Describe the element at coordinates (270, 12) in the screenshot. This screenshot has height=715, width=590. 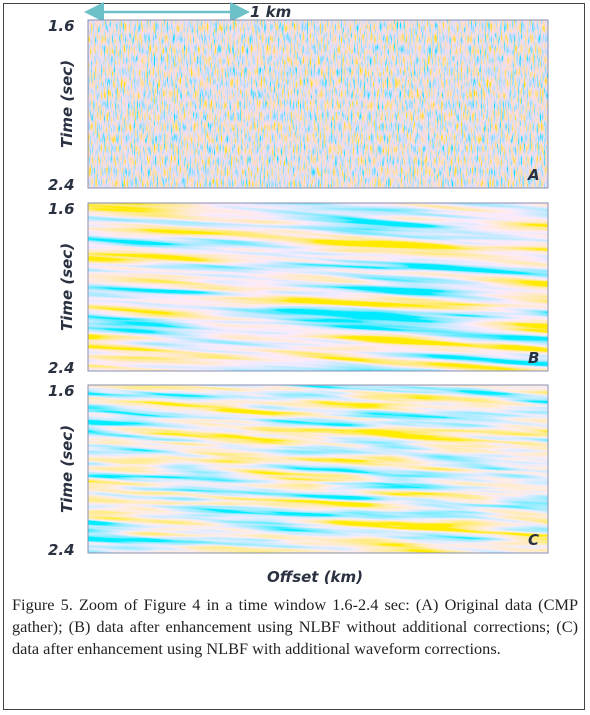
I see `scale-bar-label: 1 km` at that location.